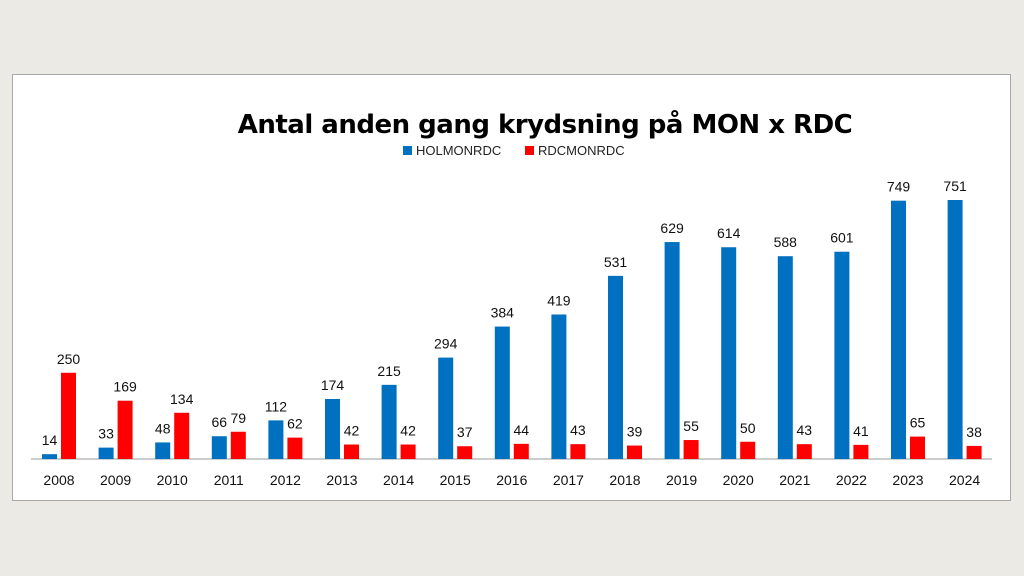  I want to click on x-tick-label: 2009, so click(115, 480).